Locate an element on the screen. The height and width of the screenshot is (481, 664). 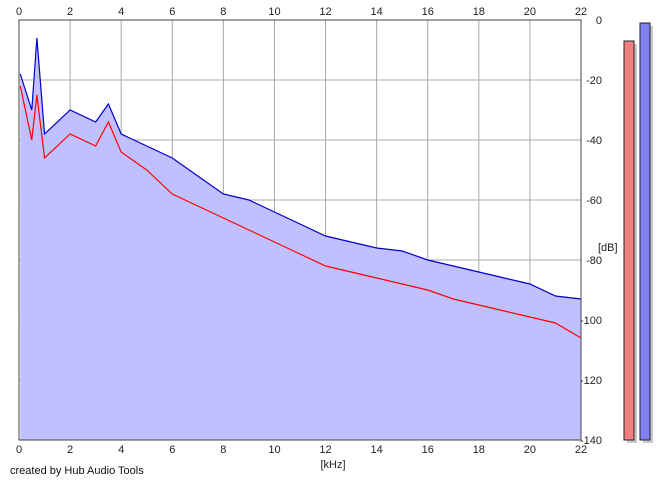
x-tick-label-top: 18 is located at coordinates (479, 12).